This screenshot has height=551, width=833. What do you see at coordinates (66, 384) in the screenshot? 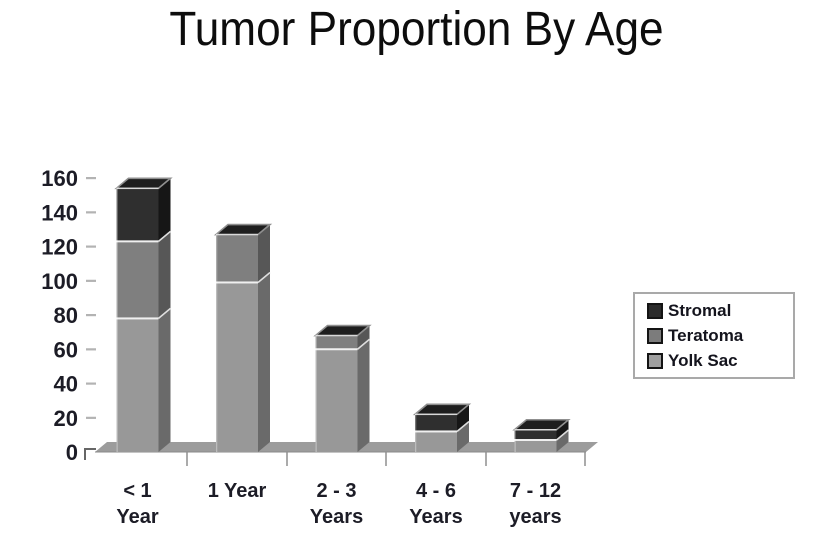
I see `y-tick-label: 40` at bounding box center [66, 384].